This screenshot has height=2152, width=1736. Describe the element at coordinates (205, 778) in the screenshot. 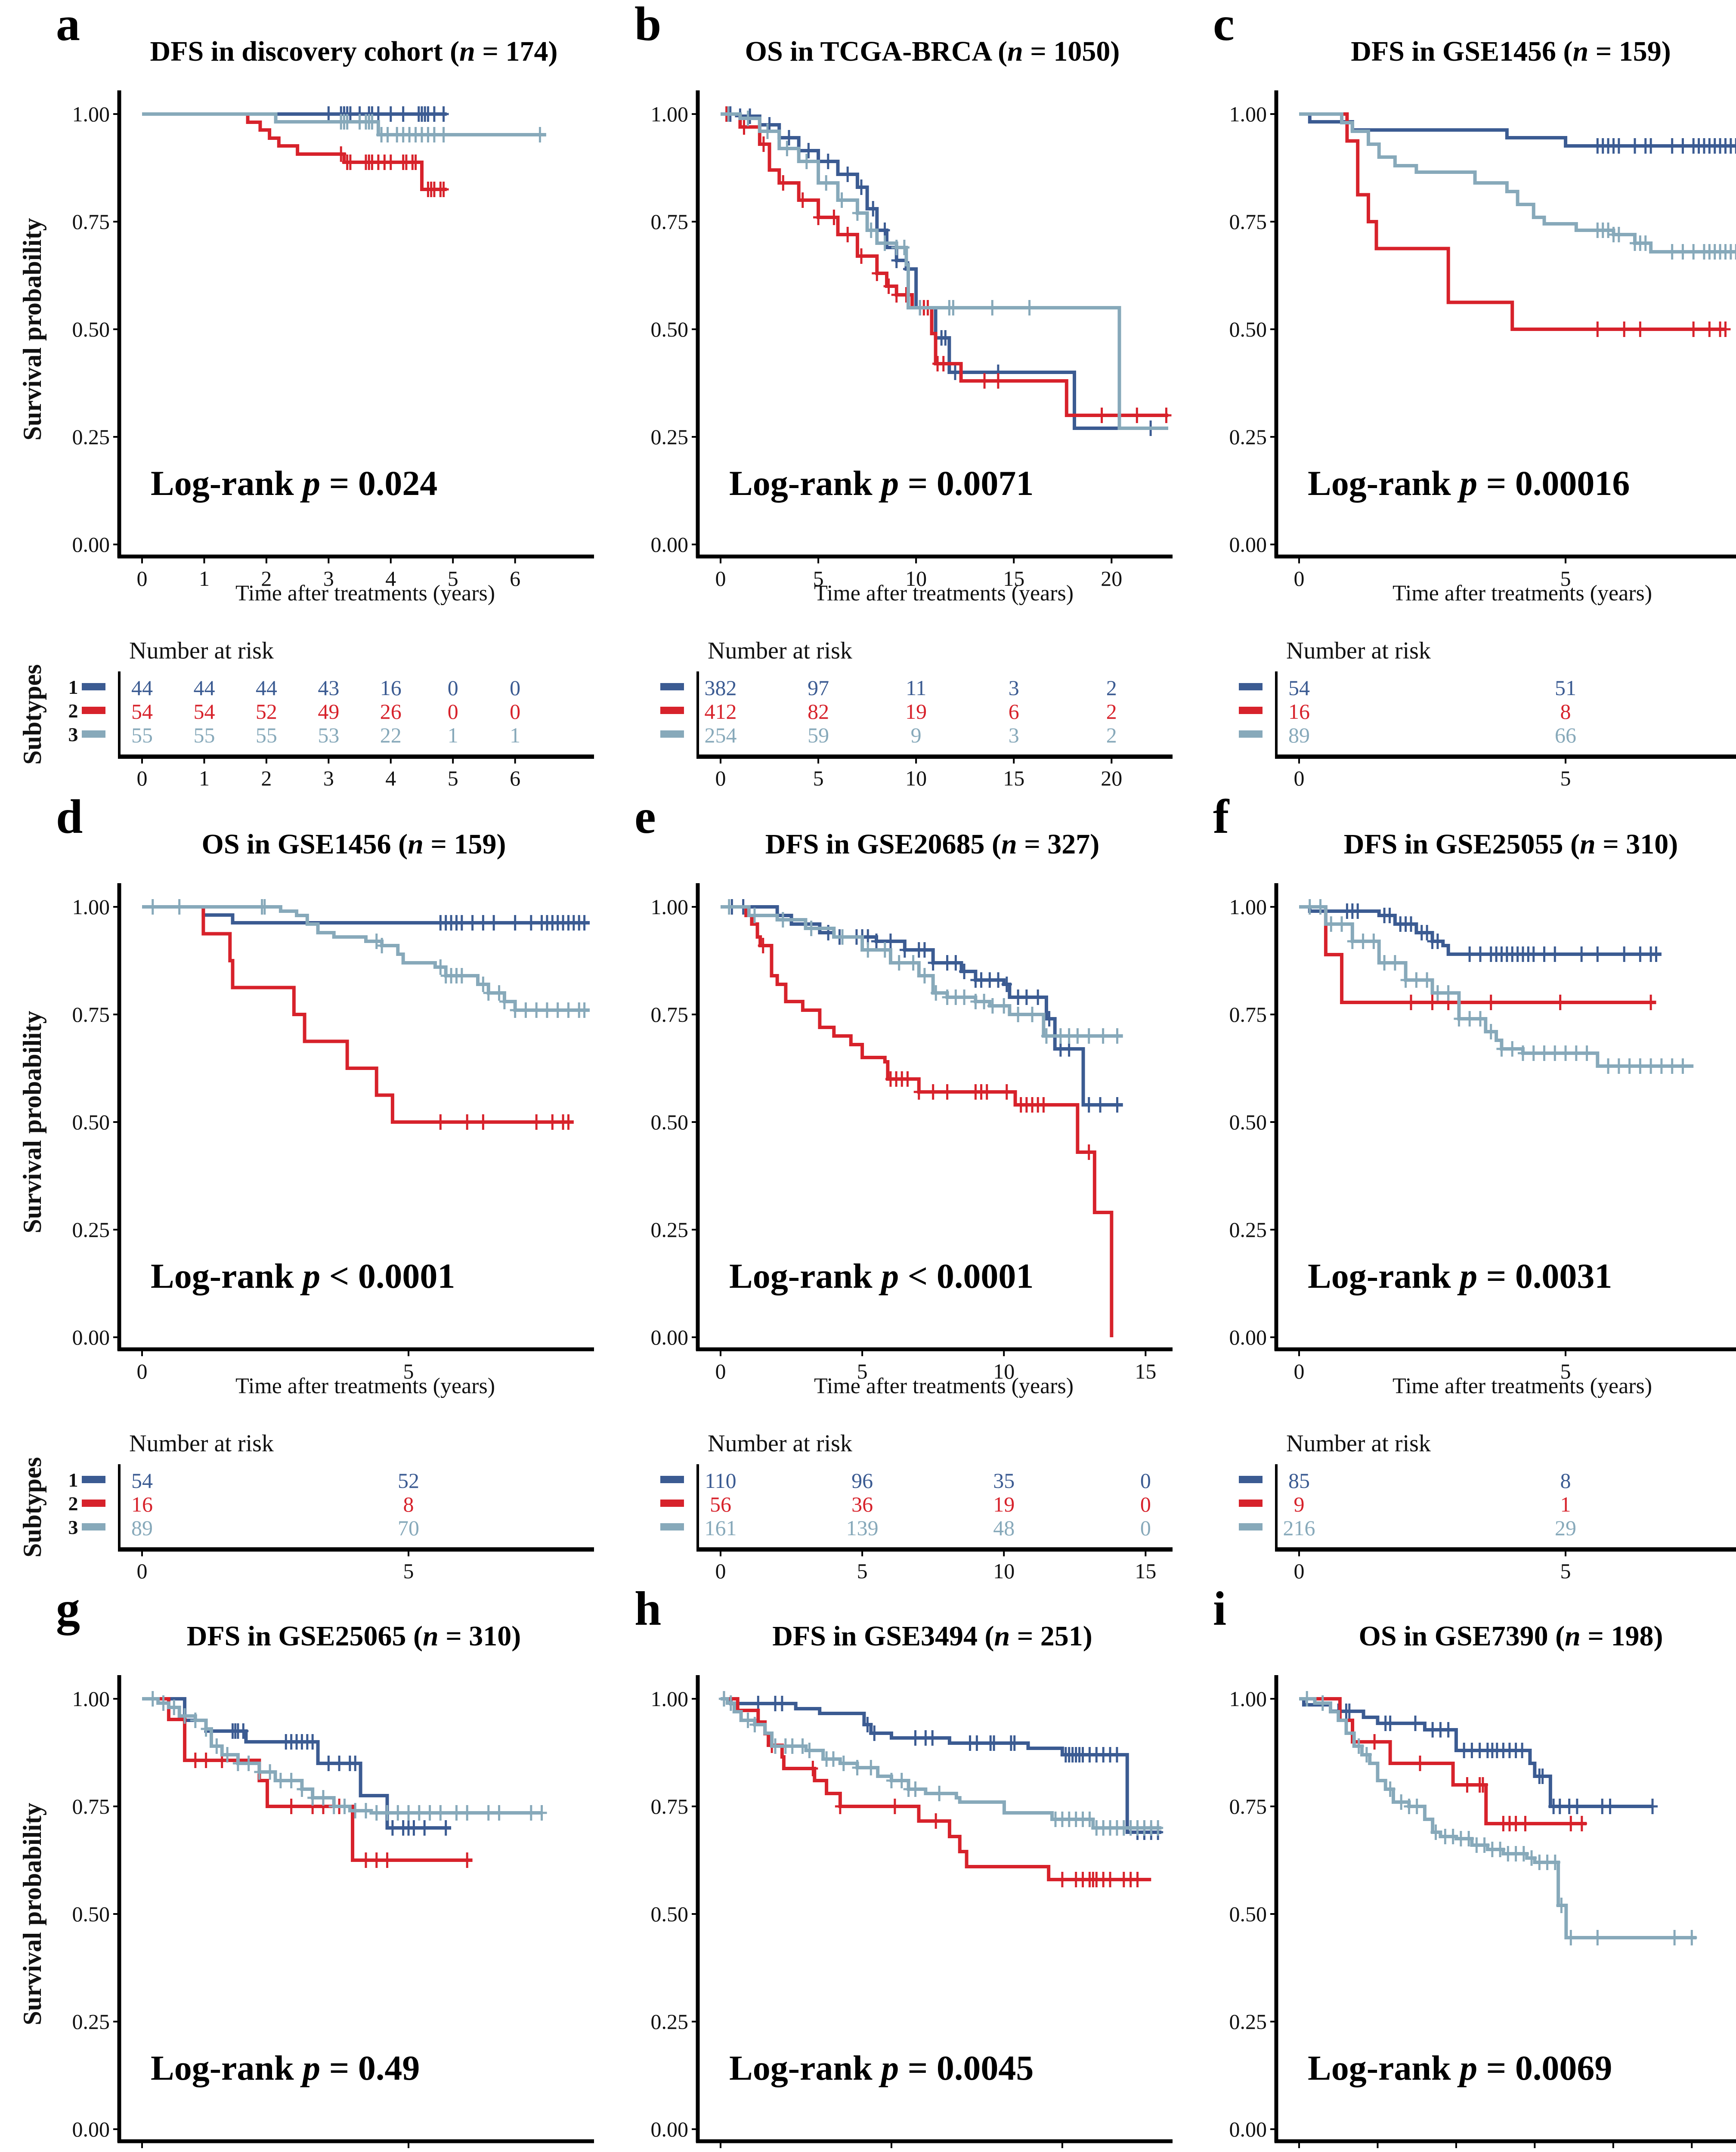

I see `risk-x-tick-label: 1` at that location.